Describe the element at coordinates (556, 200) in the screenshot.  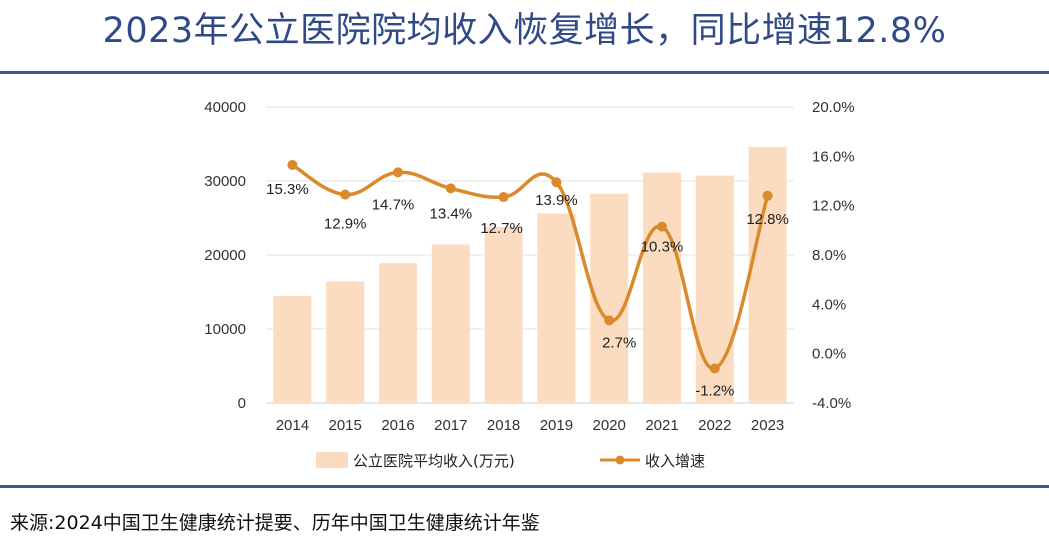
I see `growth-data-label: 13.9%` at that location.